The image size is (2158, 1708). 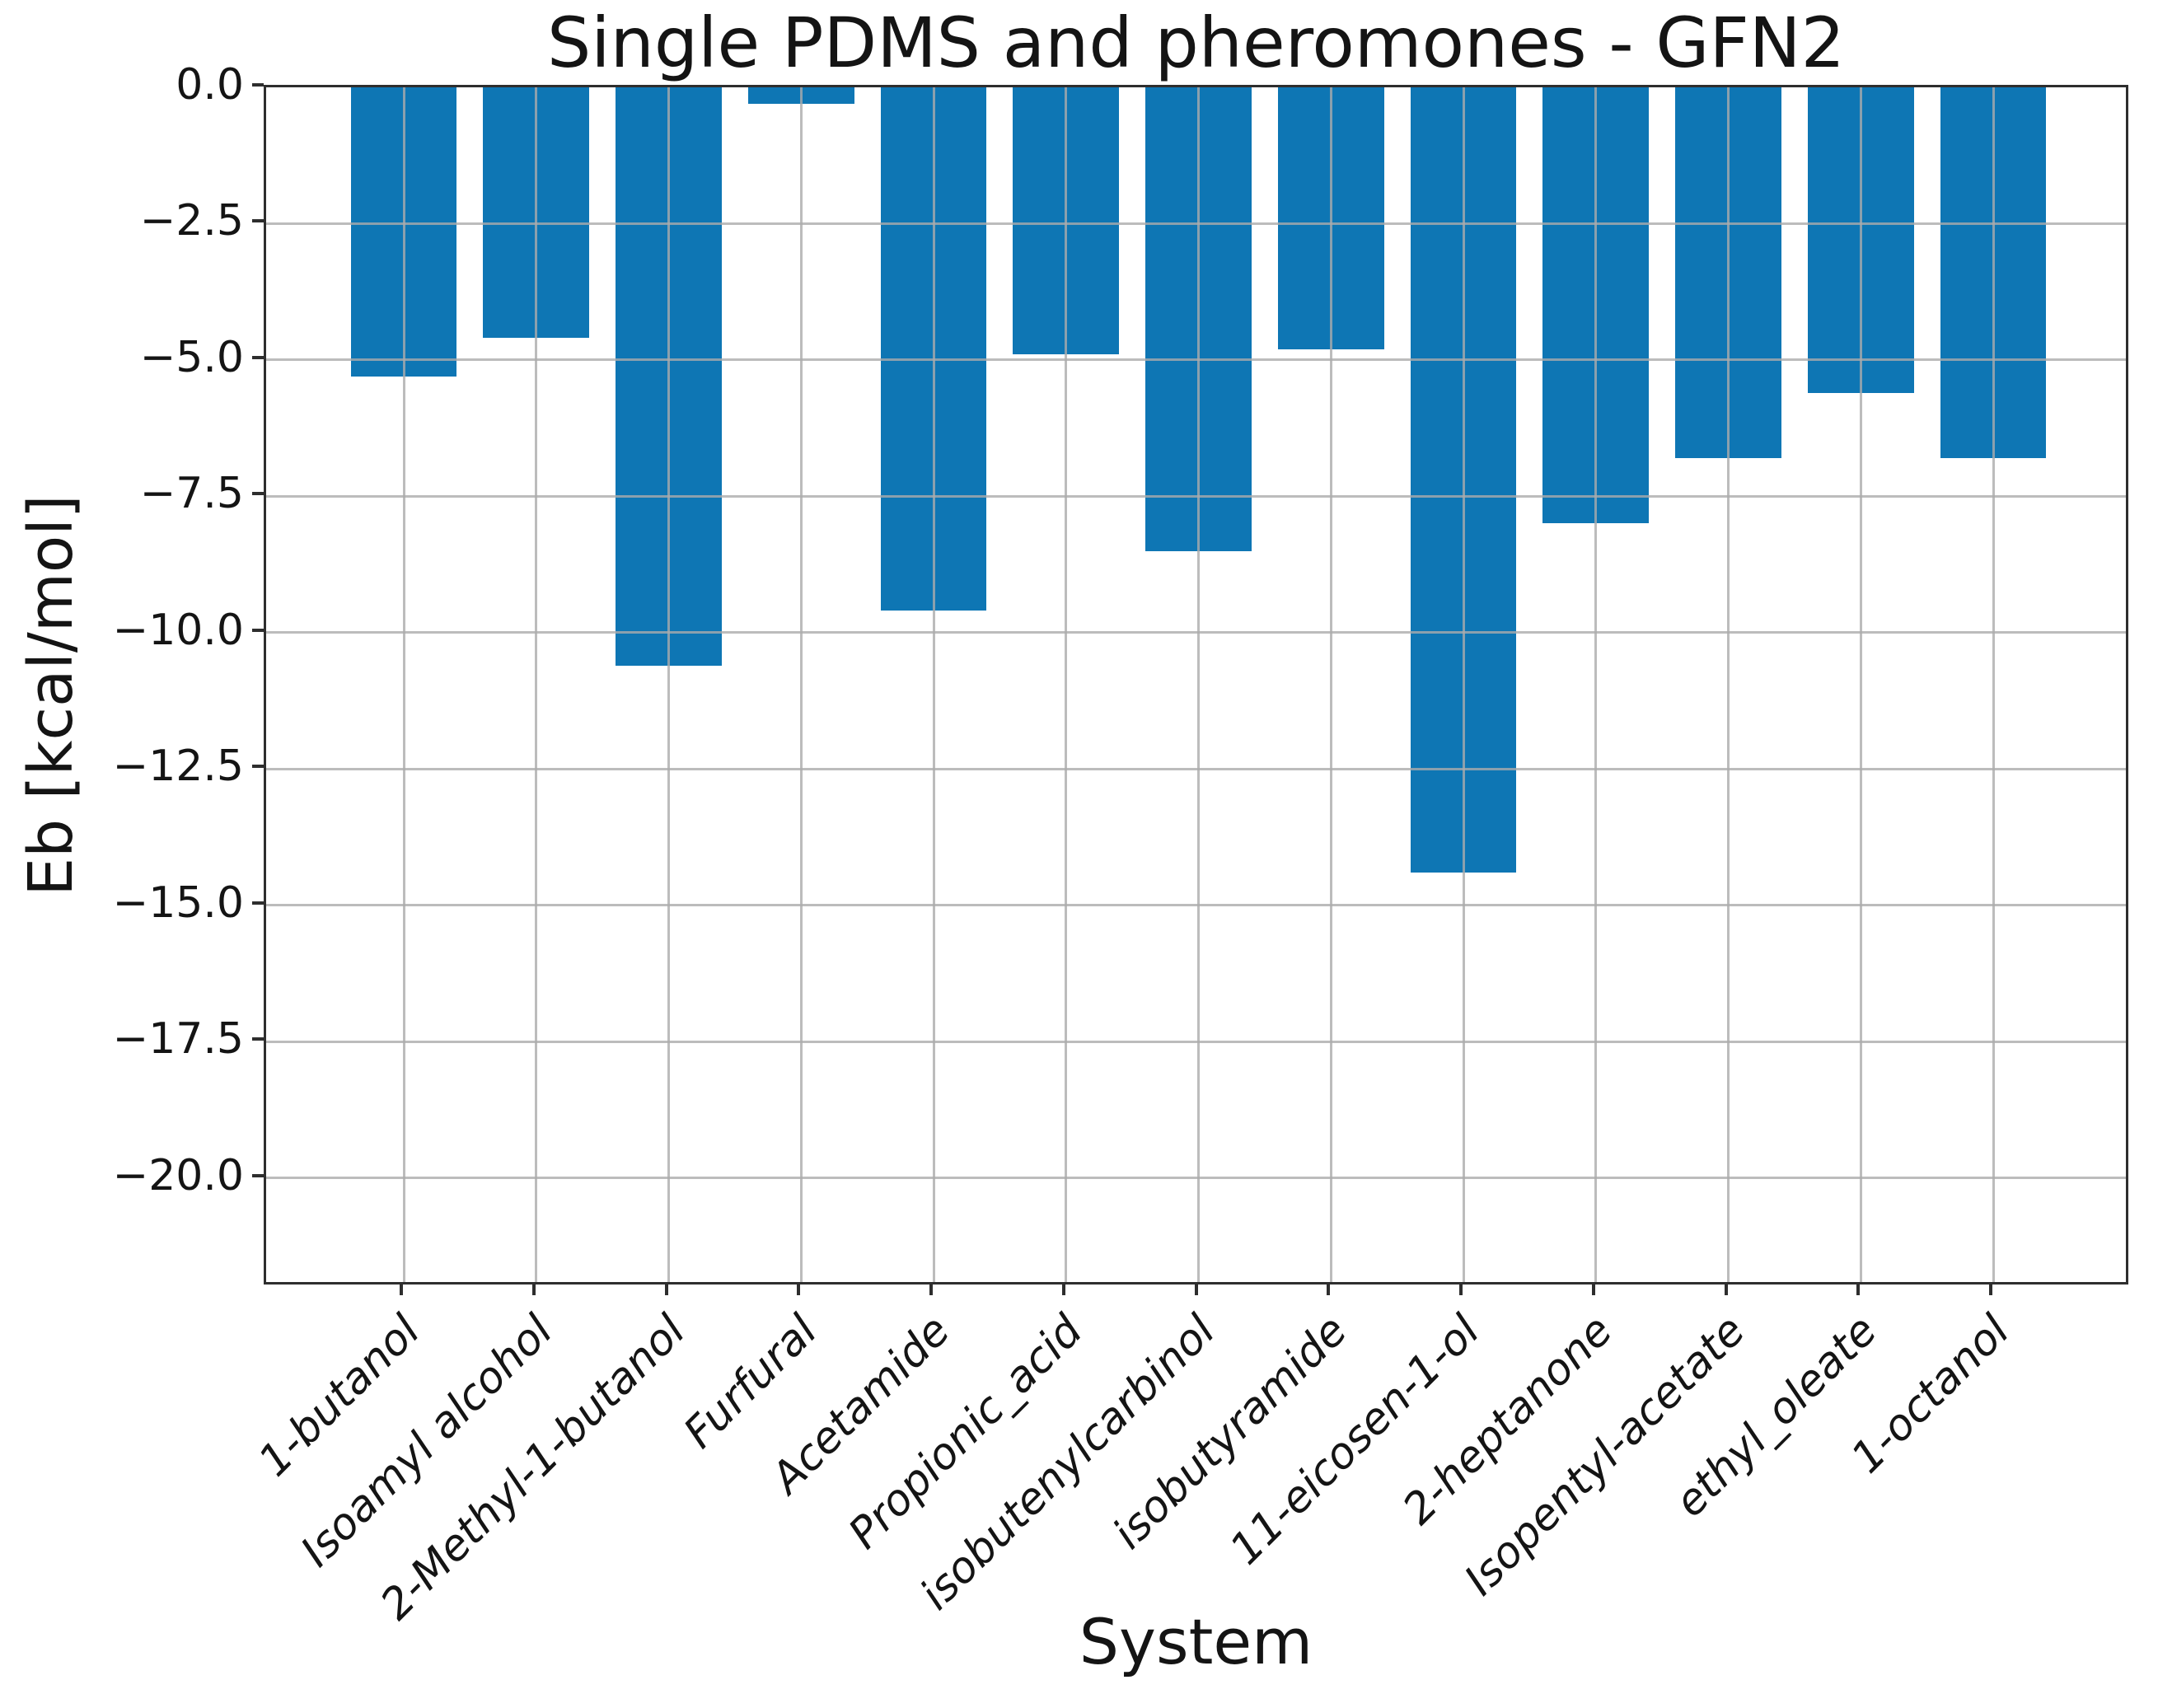 What do you see at coordinates (1230, 1432) in the screenshot?
I see `x-tick-label: isobutyramide` at bounding box center [1230, 1432].